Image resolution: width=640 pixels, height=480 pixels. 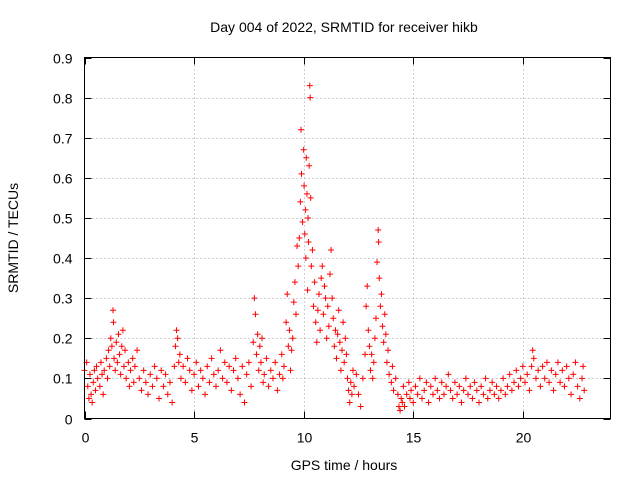 I want to click on y-tick-label: 0.2, so click(x=63, y=339).